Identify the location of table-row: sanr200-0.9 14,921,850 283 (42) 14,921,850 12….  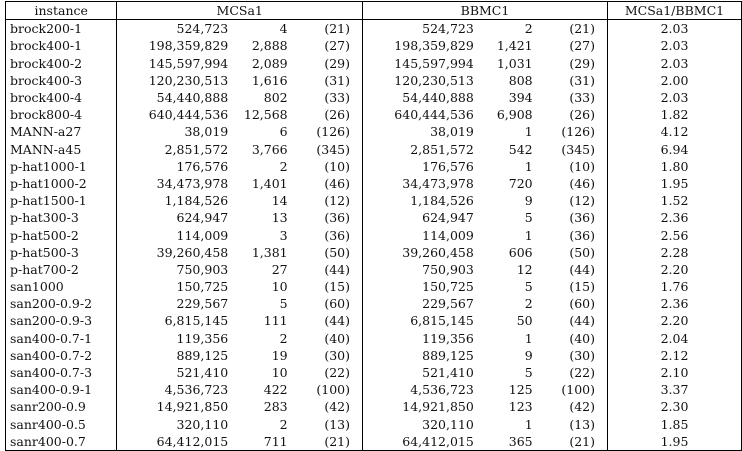
(374, 407).